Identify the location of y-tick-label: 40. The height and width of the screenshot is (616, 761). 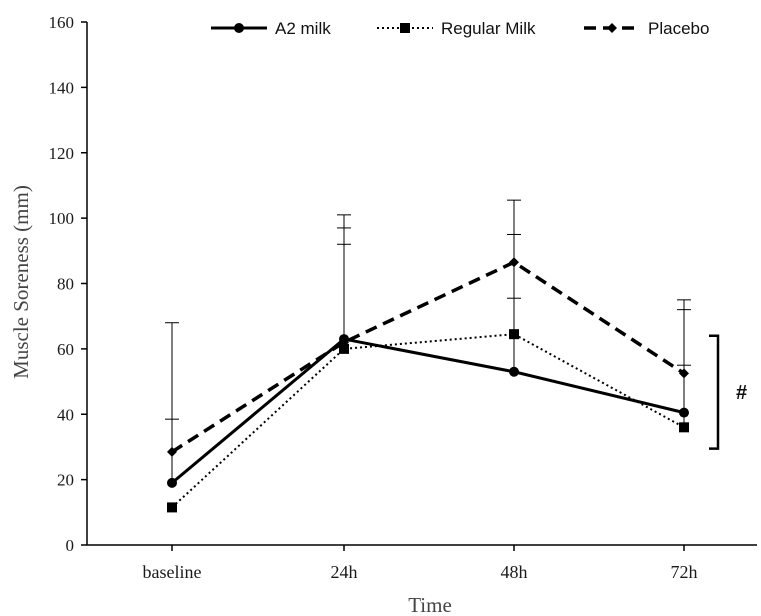
(65, 414).